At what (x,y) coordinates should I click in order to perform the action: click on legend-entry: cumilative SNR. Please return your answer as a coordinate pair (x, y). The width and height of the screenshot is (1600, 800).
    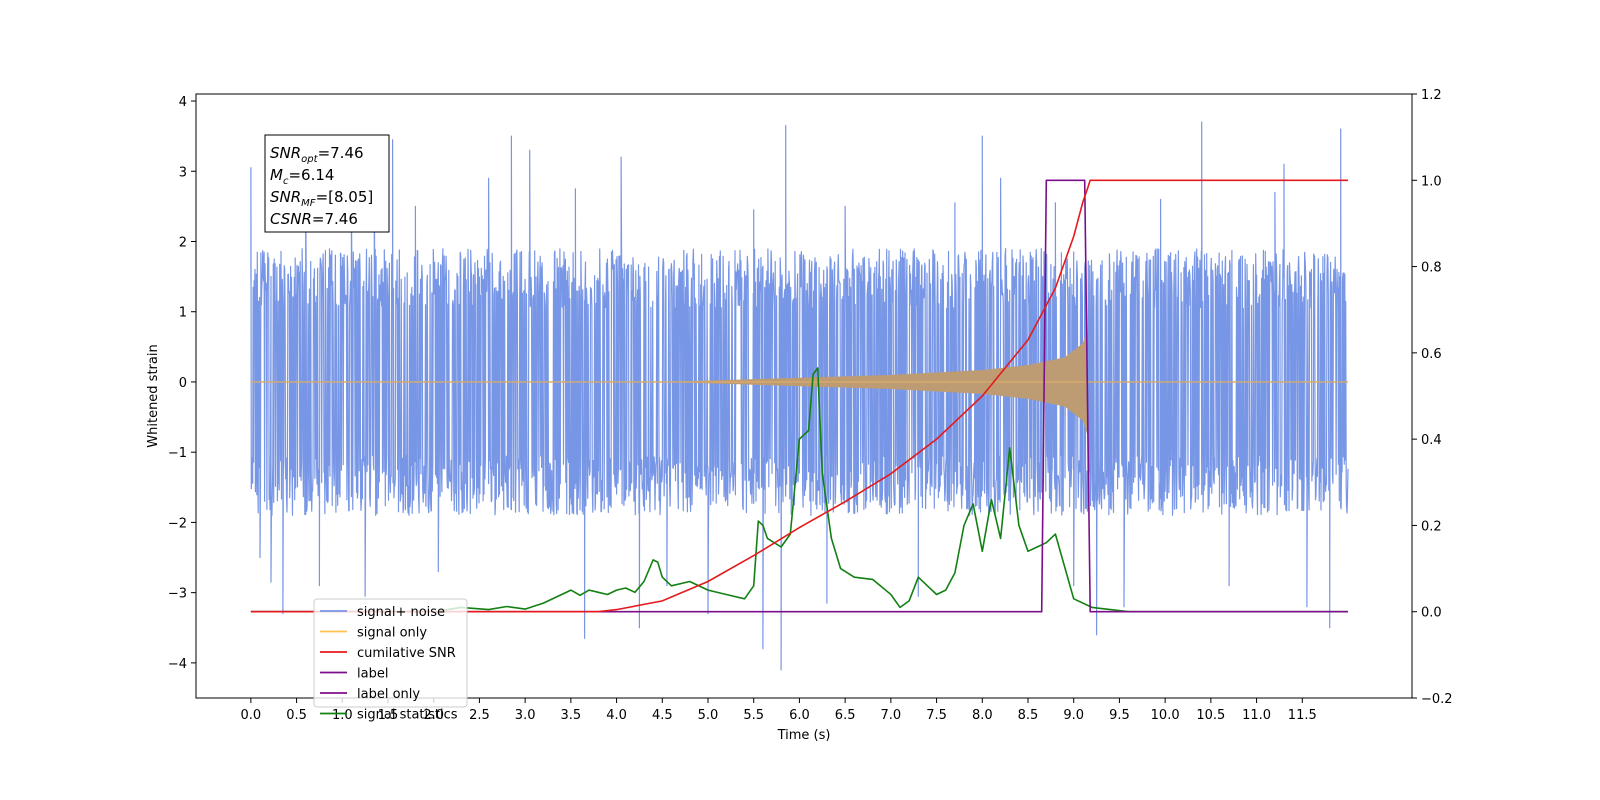
    Looking at the image, I should click on (388, 653).